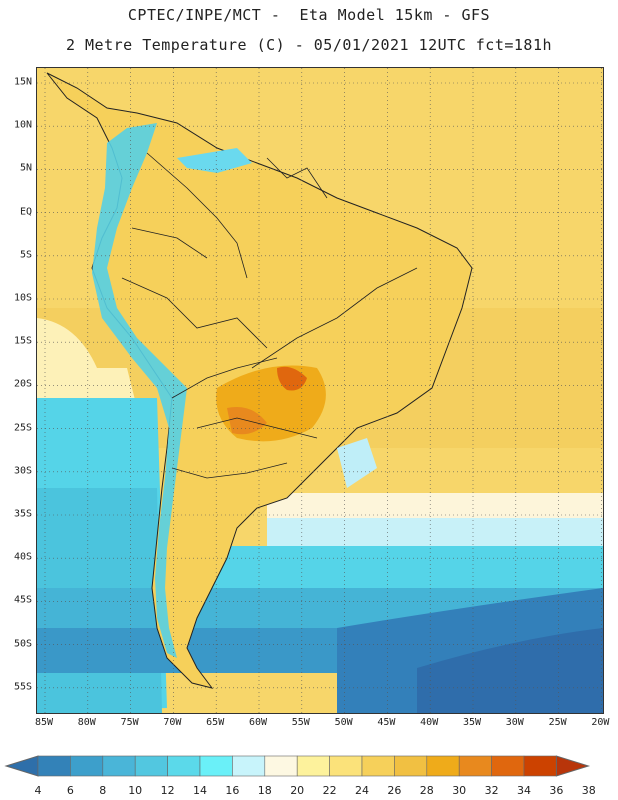 The image size is (618, 800). Describe the element at coordinates (167, 790) in the screenshot. I see `colorbar-tick-label: 12` at that location.